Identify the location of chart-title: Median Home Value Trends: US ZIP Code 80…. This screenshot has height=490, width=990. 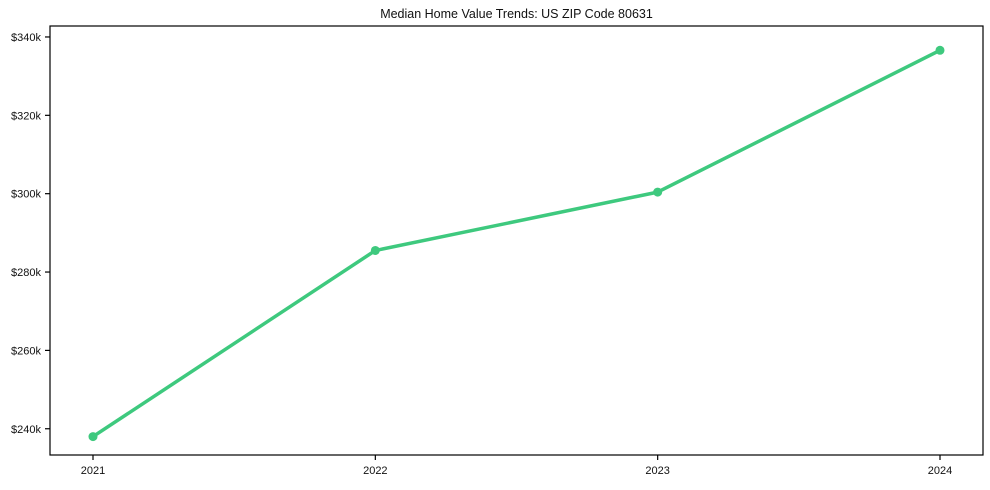
(516, 14).